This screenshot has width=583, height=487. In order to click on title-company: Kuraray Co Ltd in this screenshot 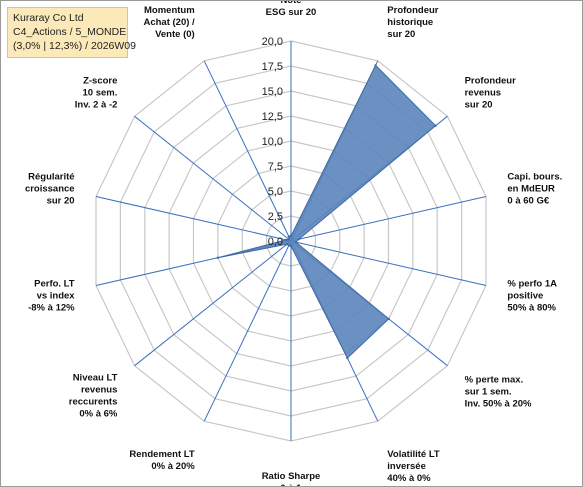, I will do `click(48, 18)`.